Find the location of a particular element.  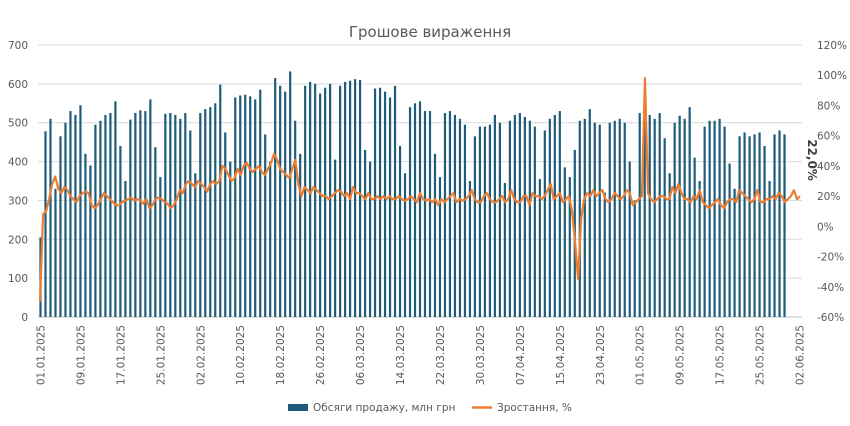

y-right-tick-label: 60% is located at coordinates (828, 137).